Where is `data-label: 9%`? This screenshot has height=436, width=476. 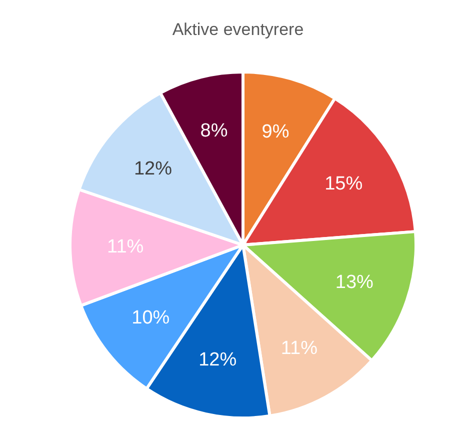 data-label: 9% is located at coordinates (276, 131).